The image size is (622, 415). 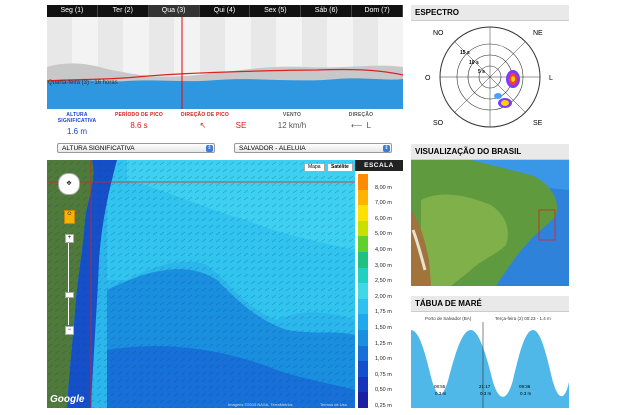 What do you see at coordinates (340, 167) in the screenshot?
I see `map-type-satellite: Satélite` at bounding box center [340, 167].